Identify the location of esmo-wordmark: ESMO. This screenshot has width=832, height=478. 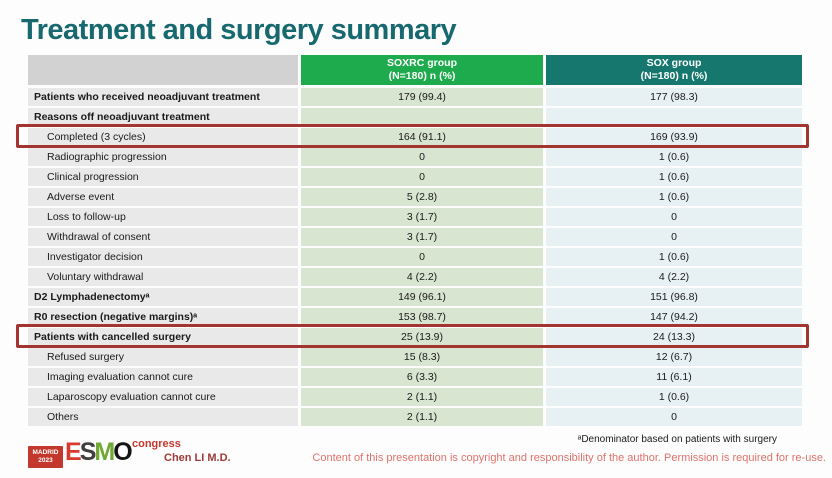
(99, 452).